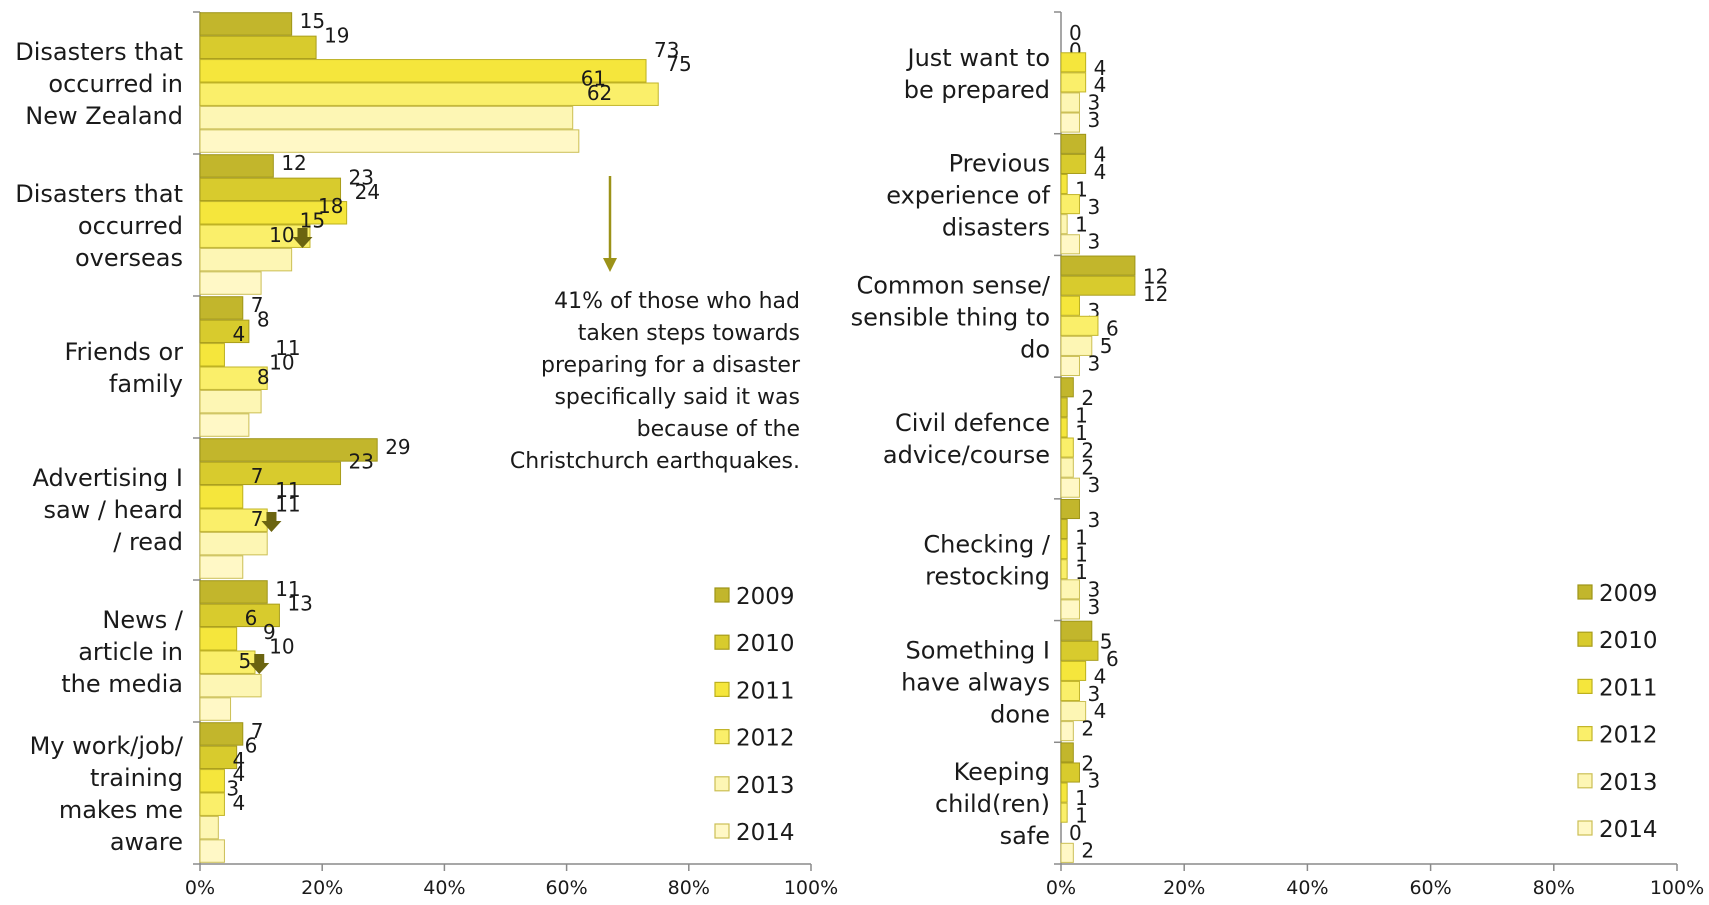 The height and width of the screenshot is (905, 1709). What do you see at coordinates (281, 235) in the screenshot?
I see `data-label: 10` at bounding box center [281, 235].